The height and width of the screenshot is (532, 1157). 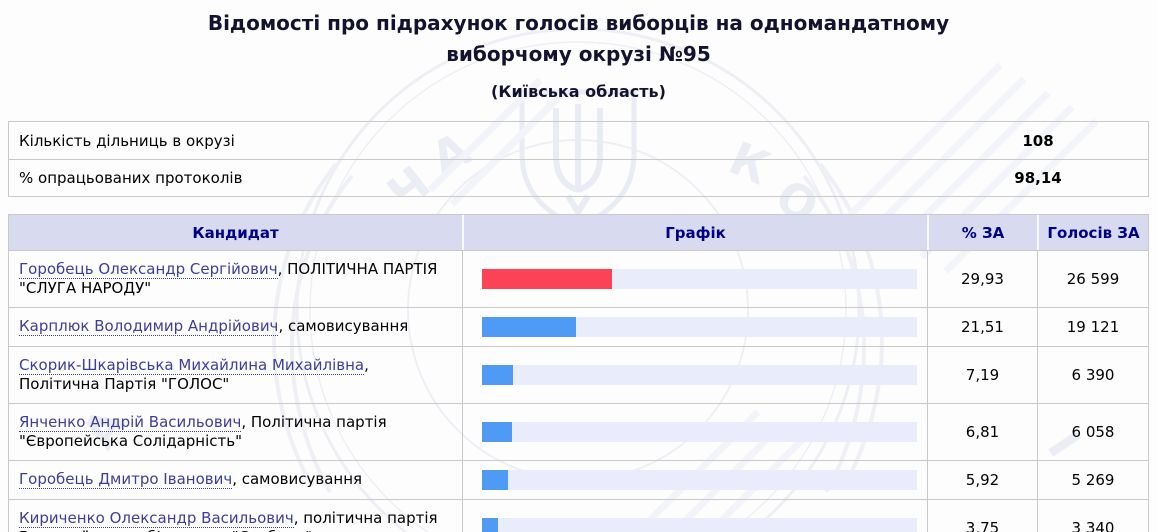 What do you see at coordinates (982, 327) in the screenshot?
I see `percent-cell: 21,51` at bounding box center [982, 327].